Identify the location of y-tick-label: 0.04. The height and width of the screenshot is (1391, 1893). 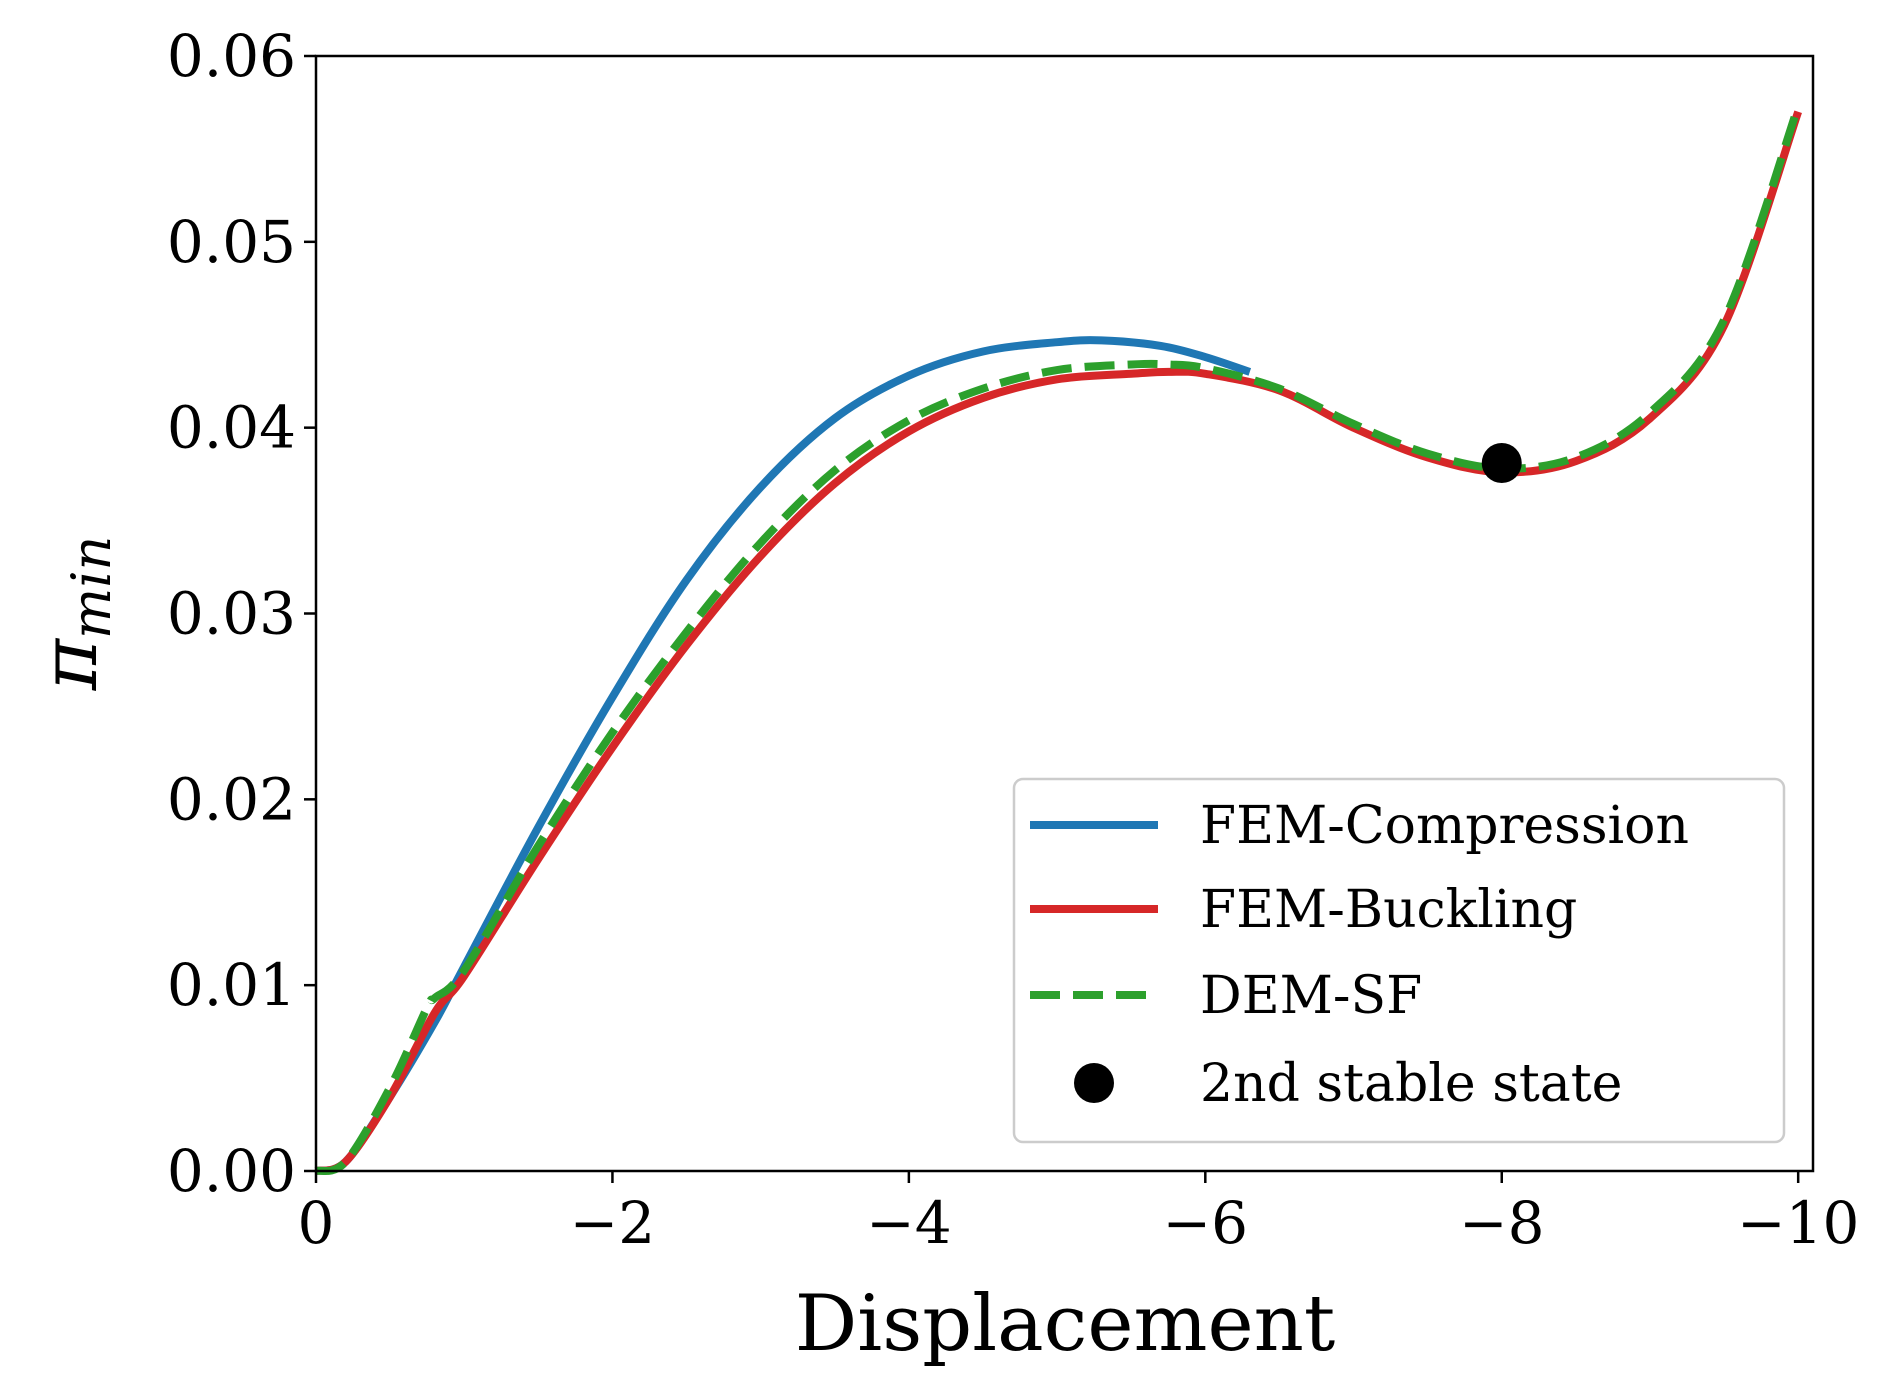
(231, 428).